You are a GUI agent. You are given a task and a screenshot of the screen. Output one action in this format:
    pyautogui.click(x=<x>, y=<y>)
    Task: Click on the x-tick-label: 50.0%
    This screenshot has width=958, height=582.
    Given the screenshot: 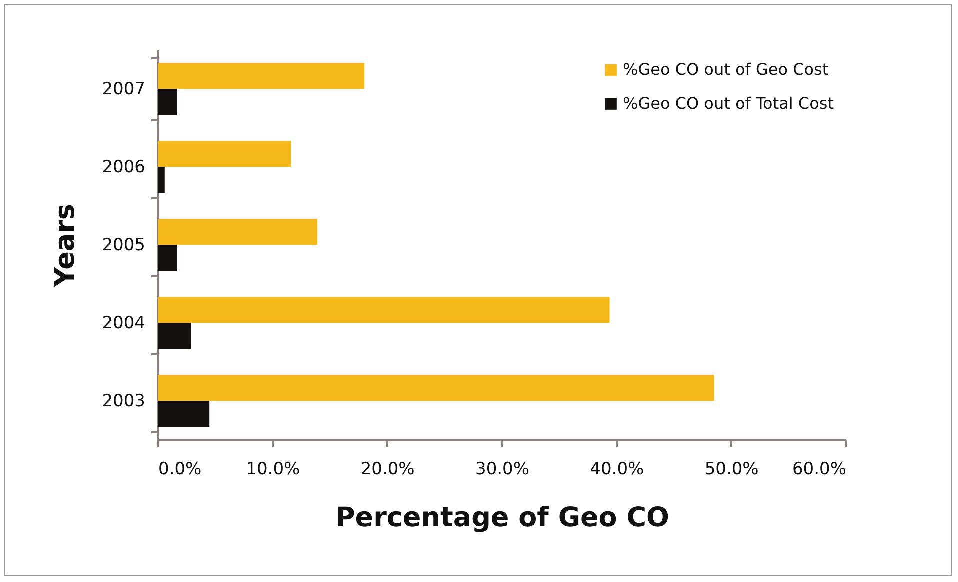 What is the action you would take?
    pyautogui.click(x=731, y=470)
    